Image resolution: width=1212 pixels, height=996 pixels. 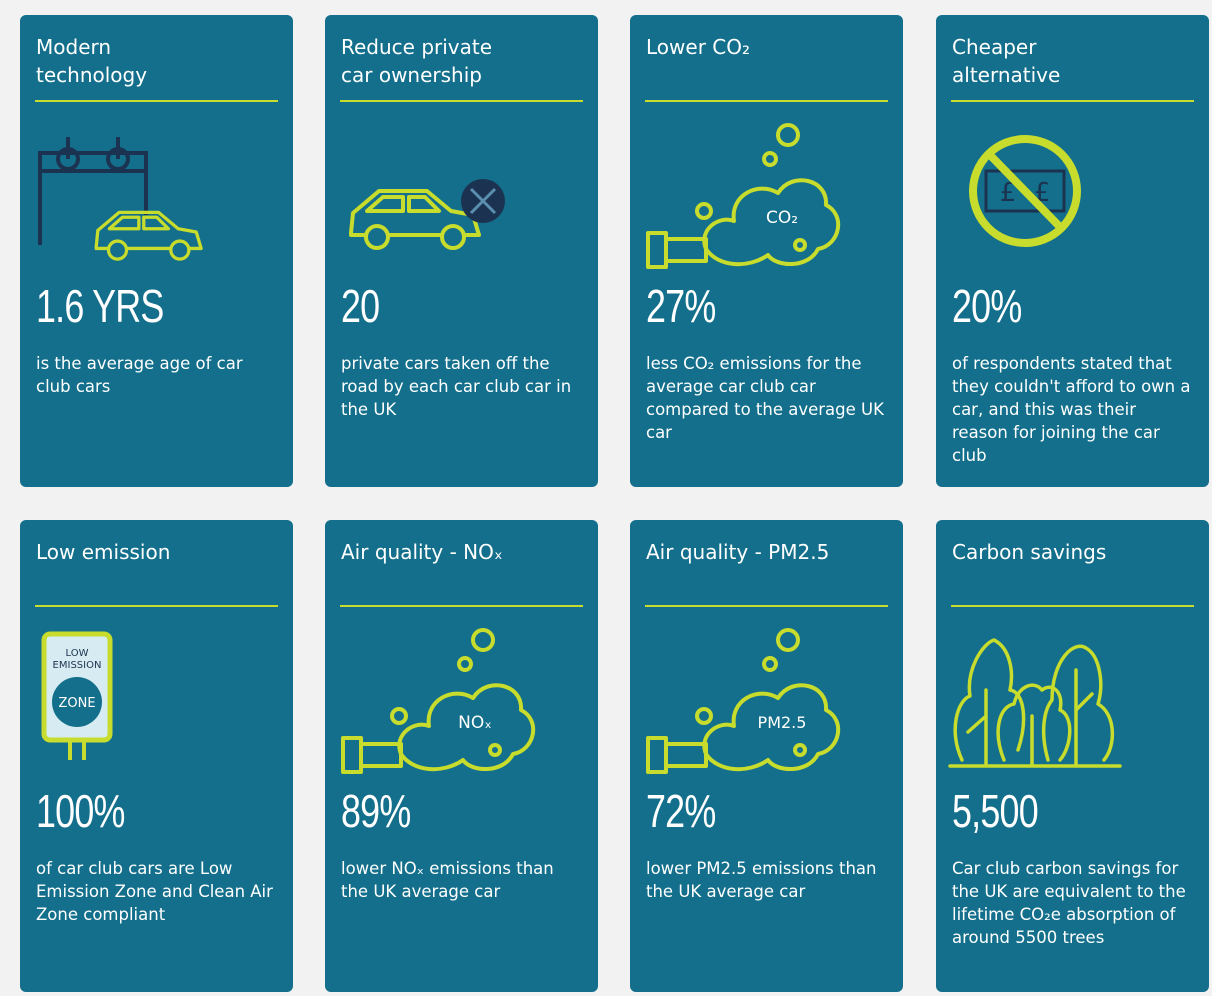 I want to click on card-title: Lower CO₂, so click(x=698, y=47).